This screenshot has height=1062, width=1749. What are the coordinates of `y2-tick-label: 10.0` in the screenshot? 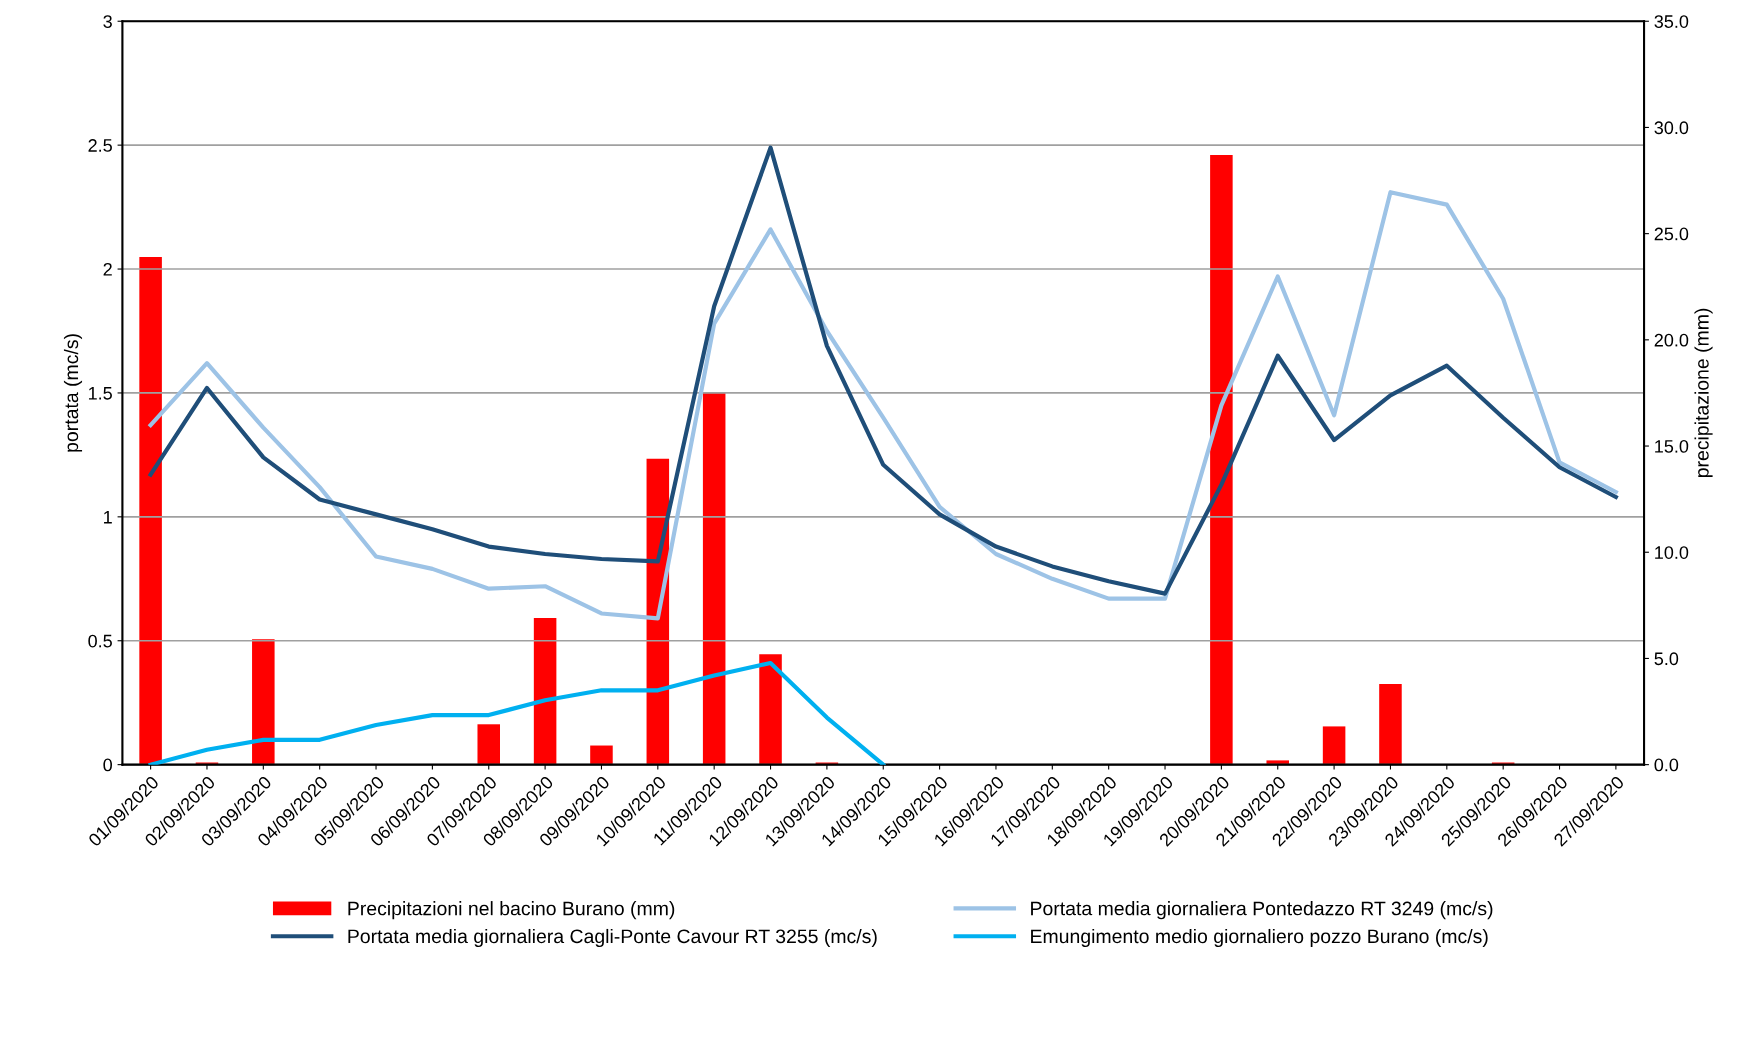 It's located at (1672, 552).